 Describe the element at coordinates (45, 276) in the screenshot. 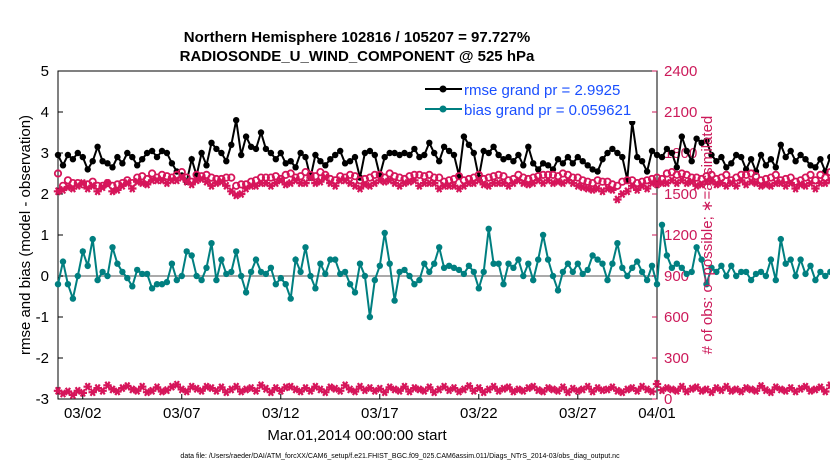

I see `left-tick-label: 0` at that location.